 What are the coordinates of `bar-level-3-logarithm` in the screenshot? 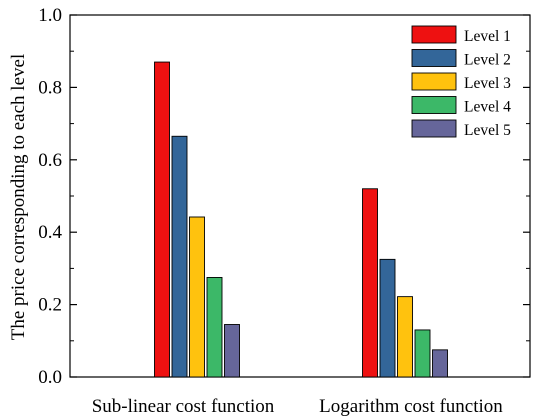 It's located at (405, 337).